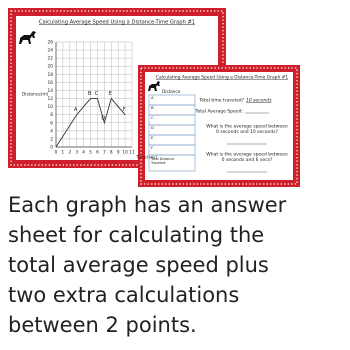 The image size is (350, 350). I want to click on x-tick-label: 3, so click(76, 153).